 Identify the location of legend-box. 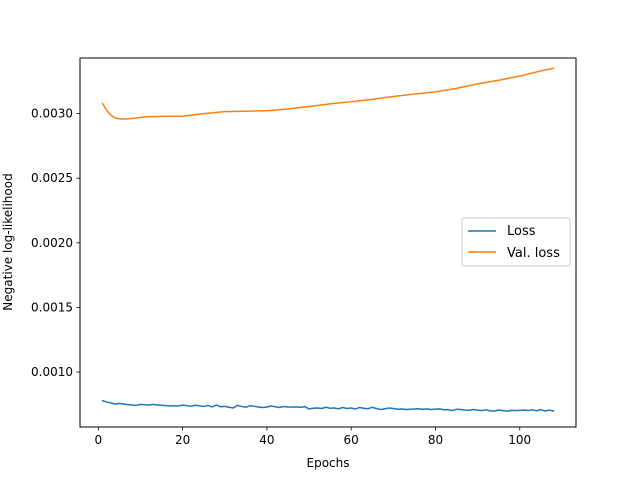
(516, 242).